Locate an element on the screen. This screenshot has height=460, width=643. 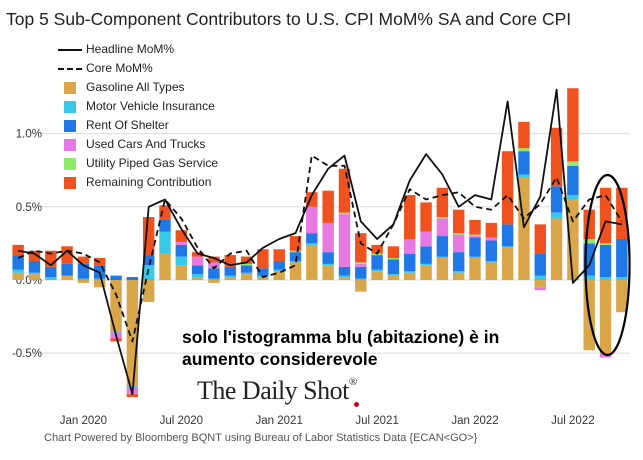
brand-logo: The Daily Shot® is located at coordinates (278, 391).